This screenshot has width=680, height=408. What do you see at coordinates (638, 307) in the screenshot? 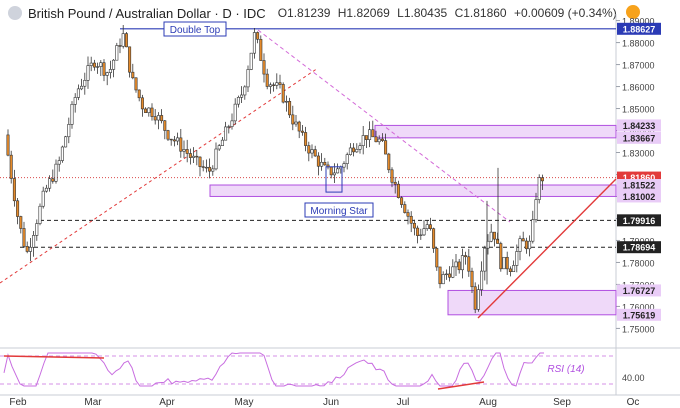
I see `y-tick-label: 1.76000` at bounding box center [638, 307].